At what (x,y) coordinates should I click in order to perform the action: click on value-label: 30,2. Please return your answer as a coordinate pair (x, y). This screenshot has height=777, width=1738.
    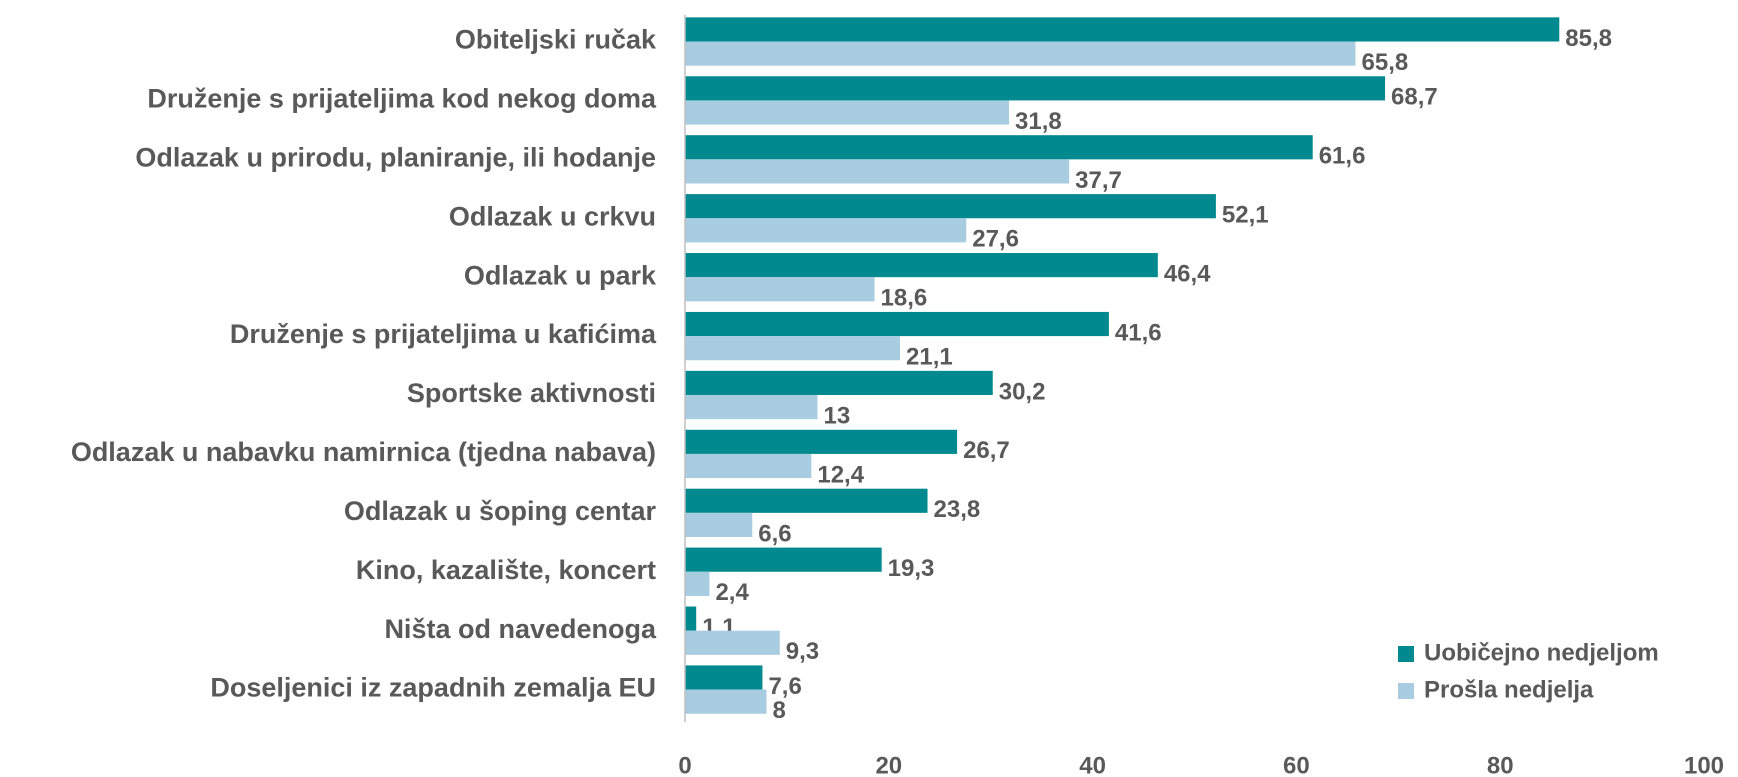
    Looking at the image, I should click on (1022, 391).